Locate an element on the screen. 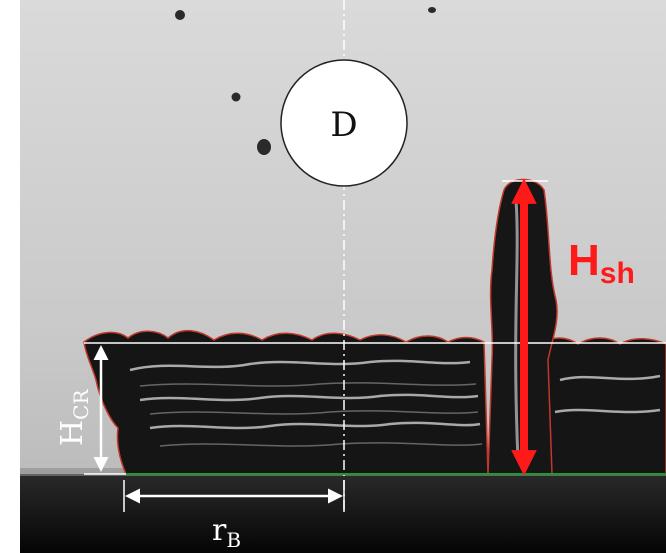 The width and height of the screenshot is (666, 553). sheet-height-label: Hsh is located at coordinates (601, 263).